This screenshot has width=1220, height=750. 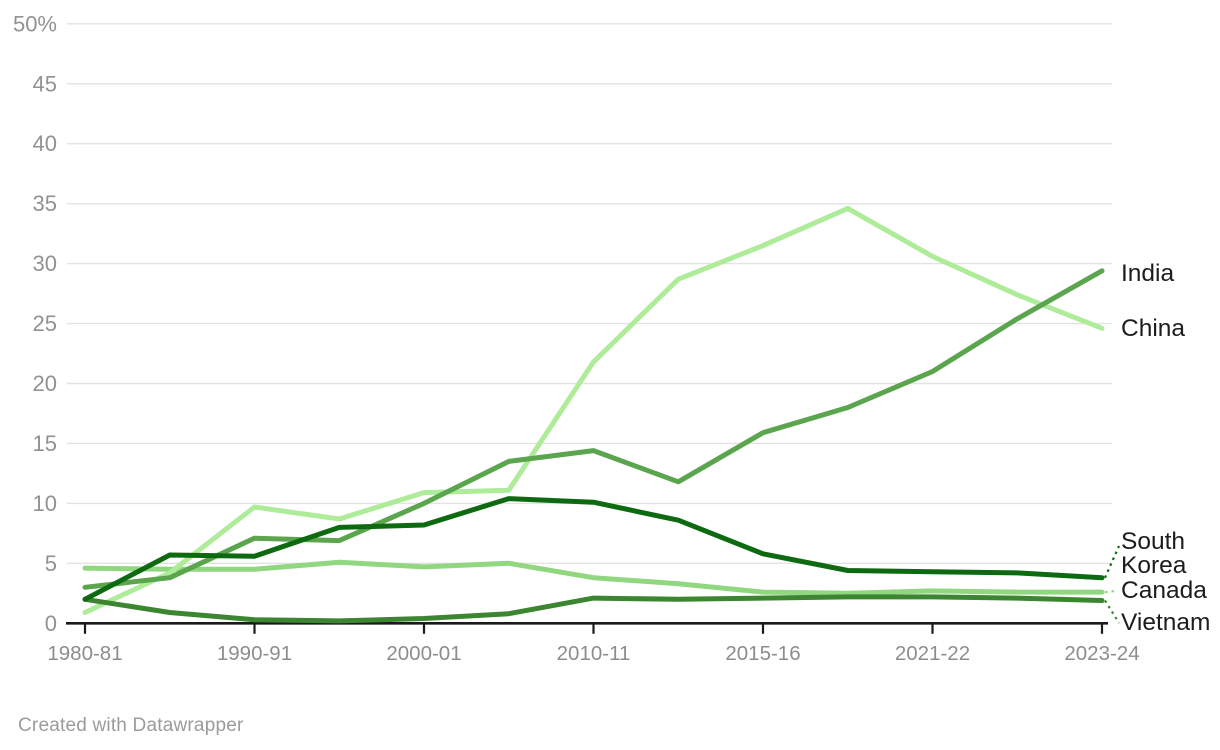 I want to click on y-axis-label: 30, so click(x=45, y=263).